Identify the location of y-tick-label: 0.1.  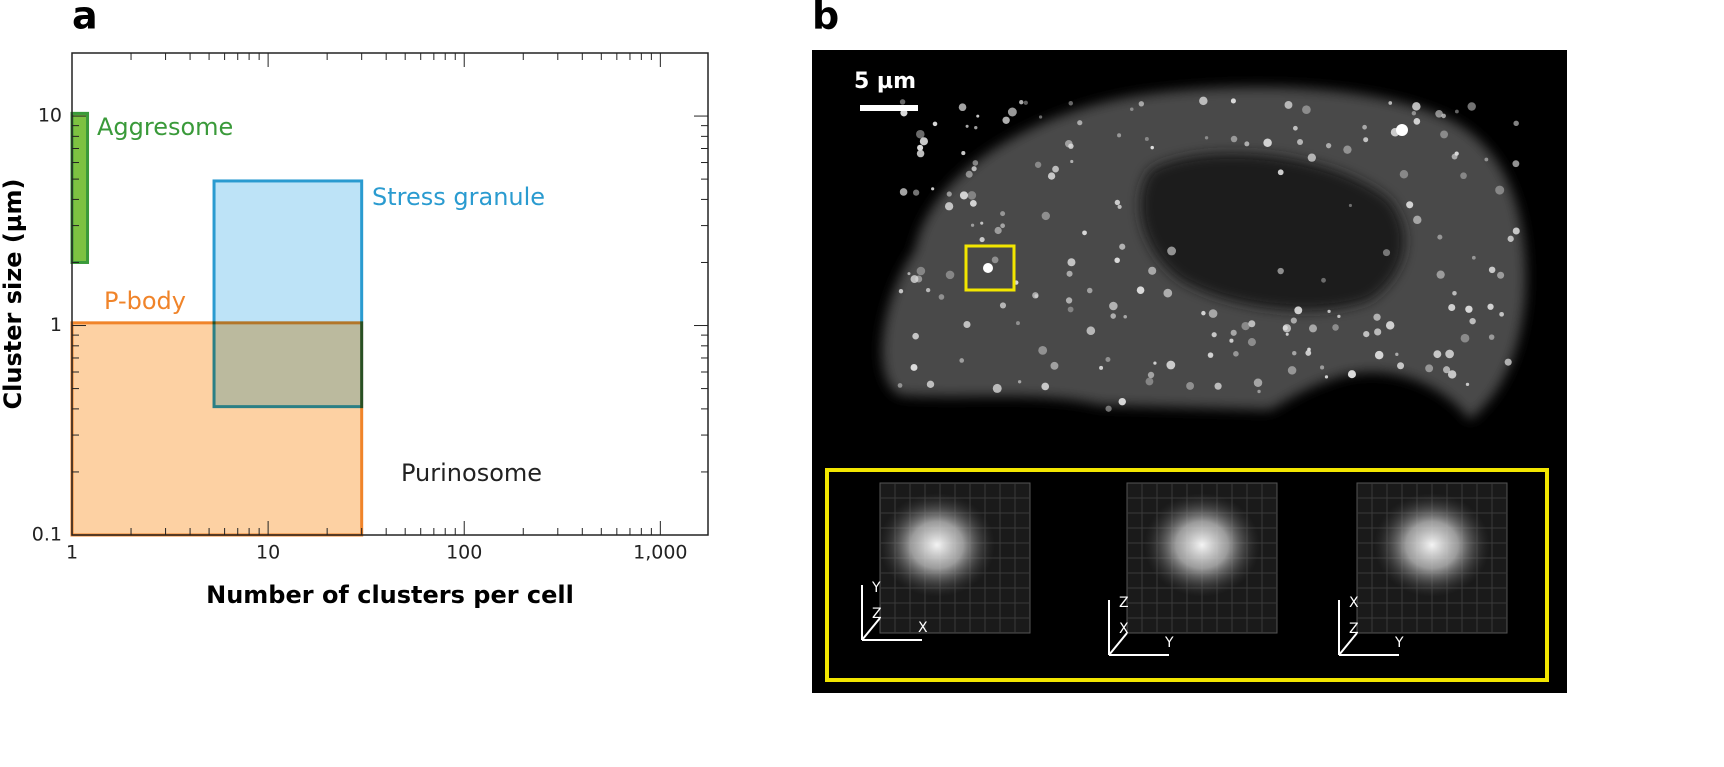
(47, 535).